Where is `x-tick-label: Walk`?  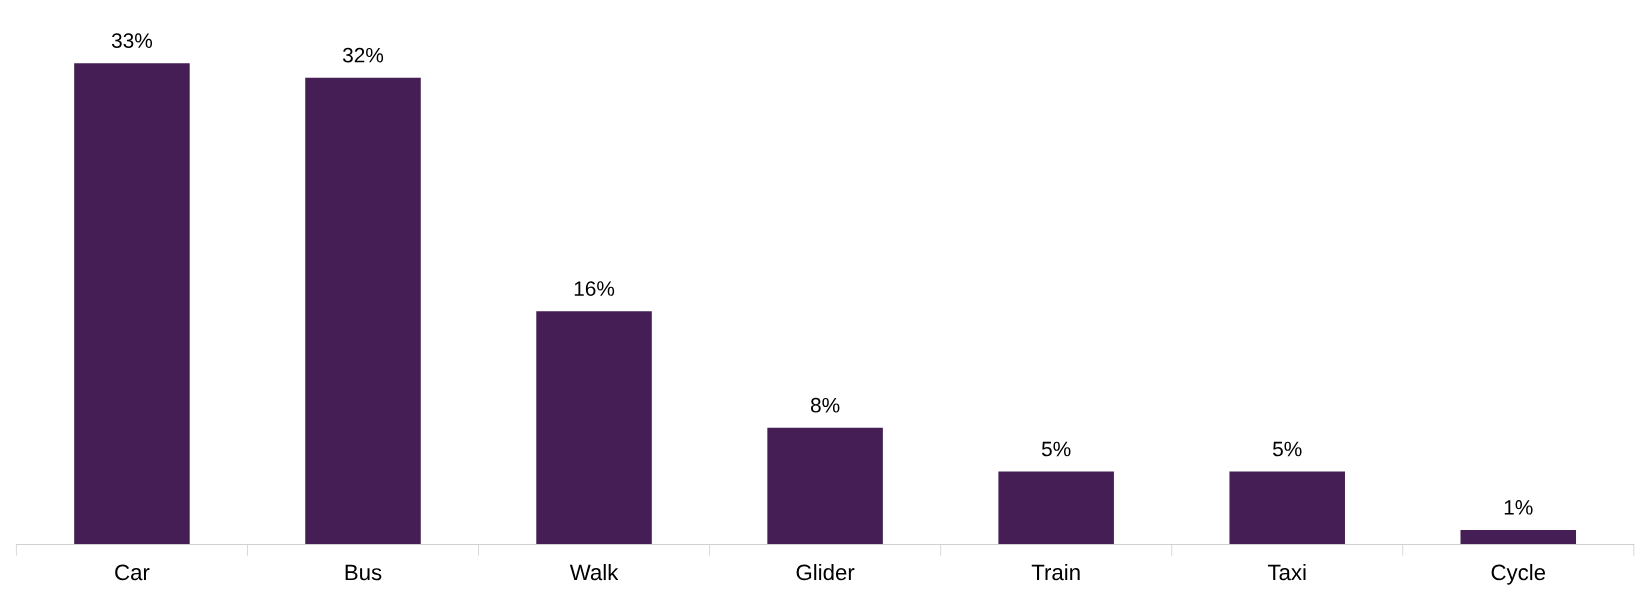 x-tick-label: Walk is located at coordinates (594, 572).